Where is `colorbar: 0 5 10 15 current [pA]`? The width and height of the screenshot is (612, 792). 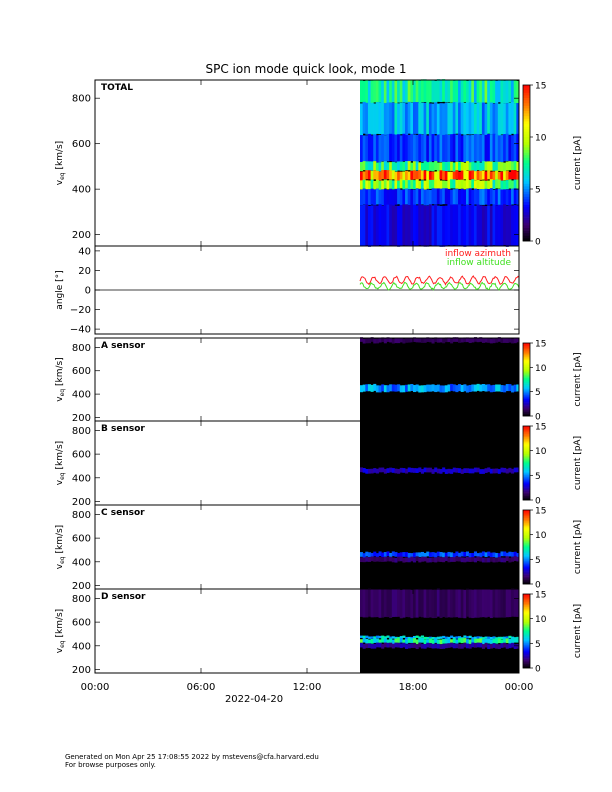
colorbar: 0 5 10 15 current [pA] is located at coordinates (552, 465).